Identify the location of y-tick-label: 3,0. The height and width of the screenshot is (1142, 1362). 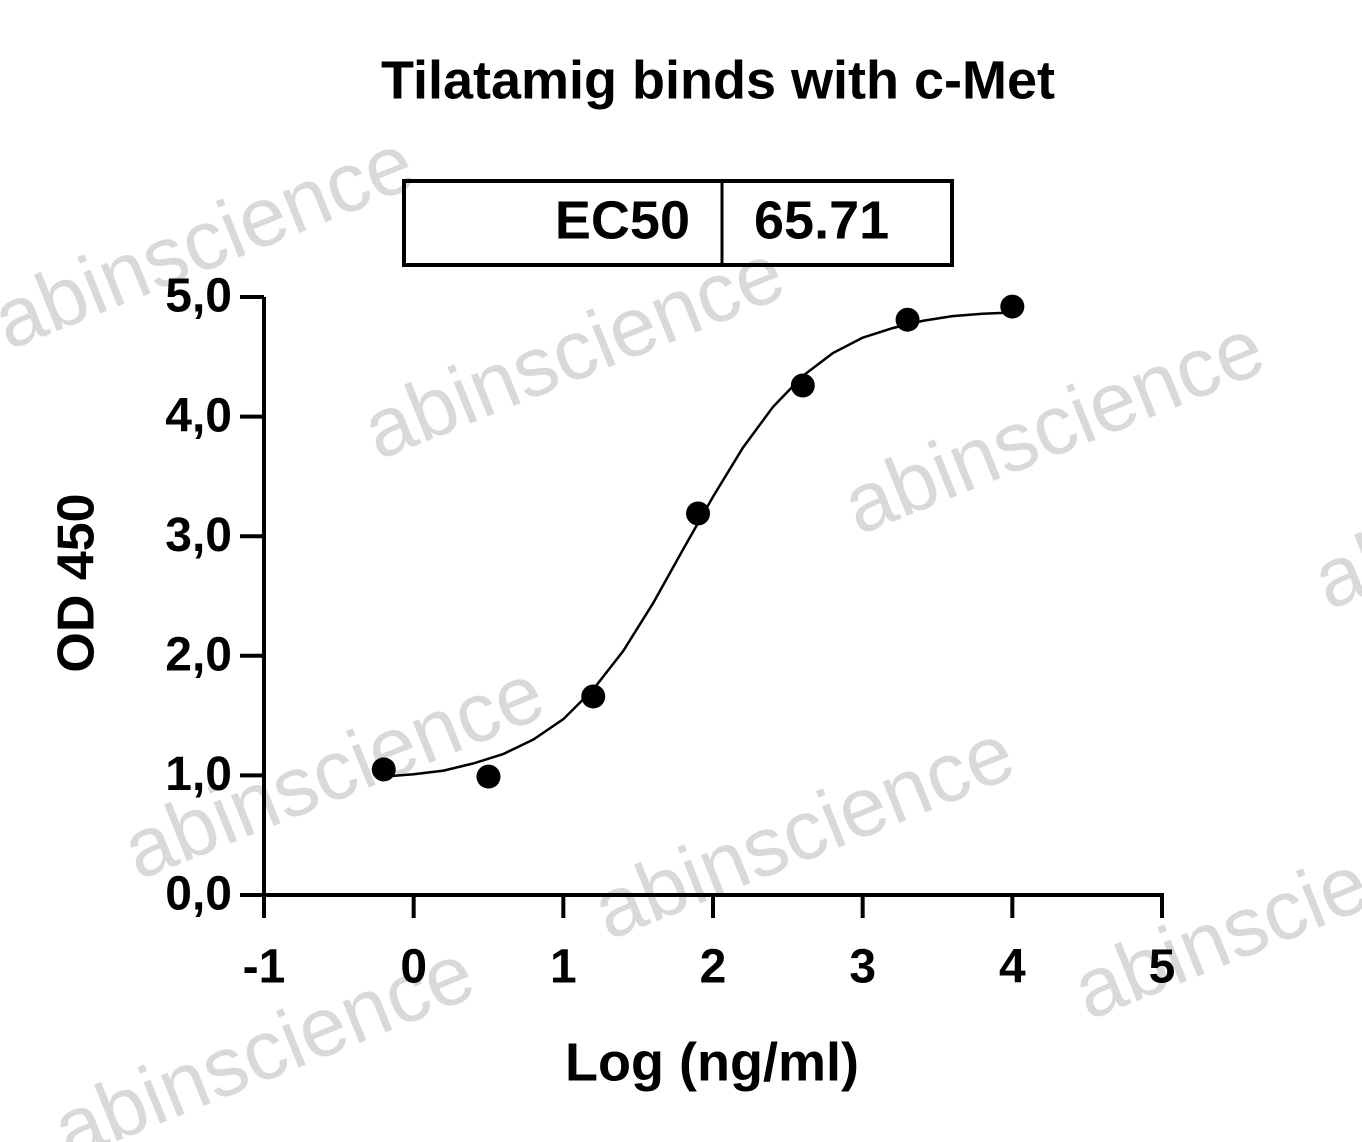
(198, 535).